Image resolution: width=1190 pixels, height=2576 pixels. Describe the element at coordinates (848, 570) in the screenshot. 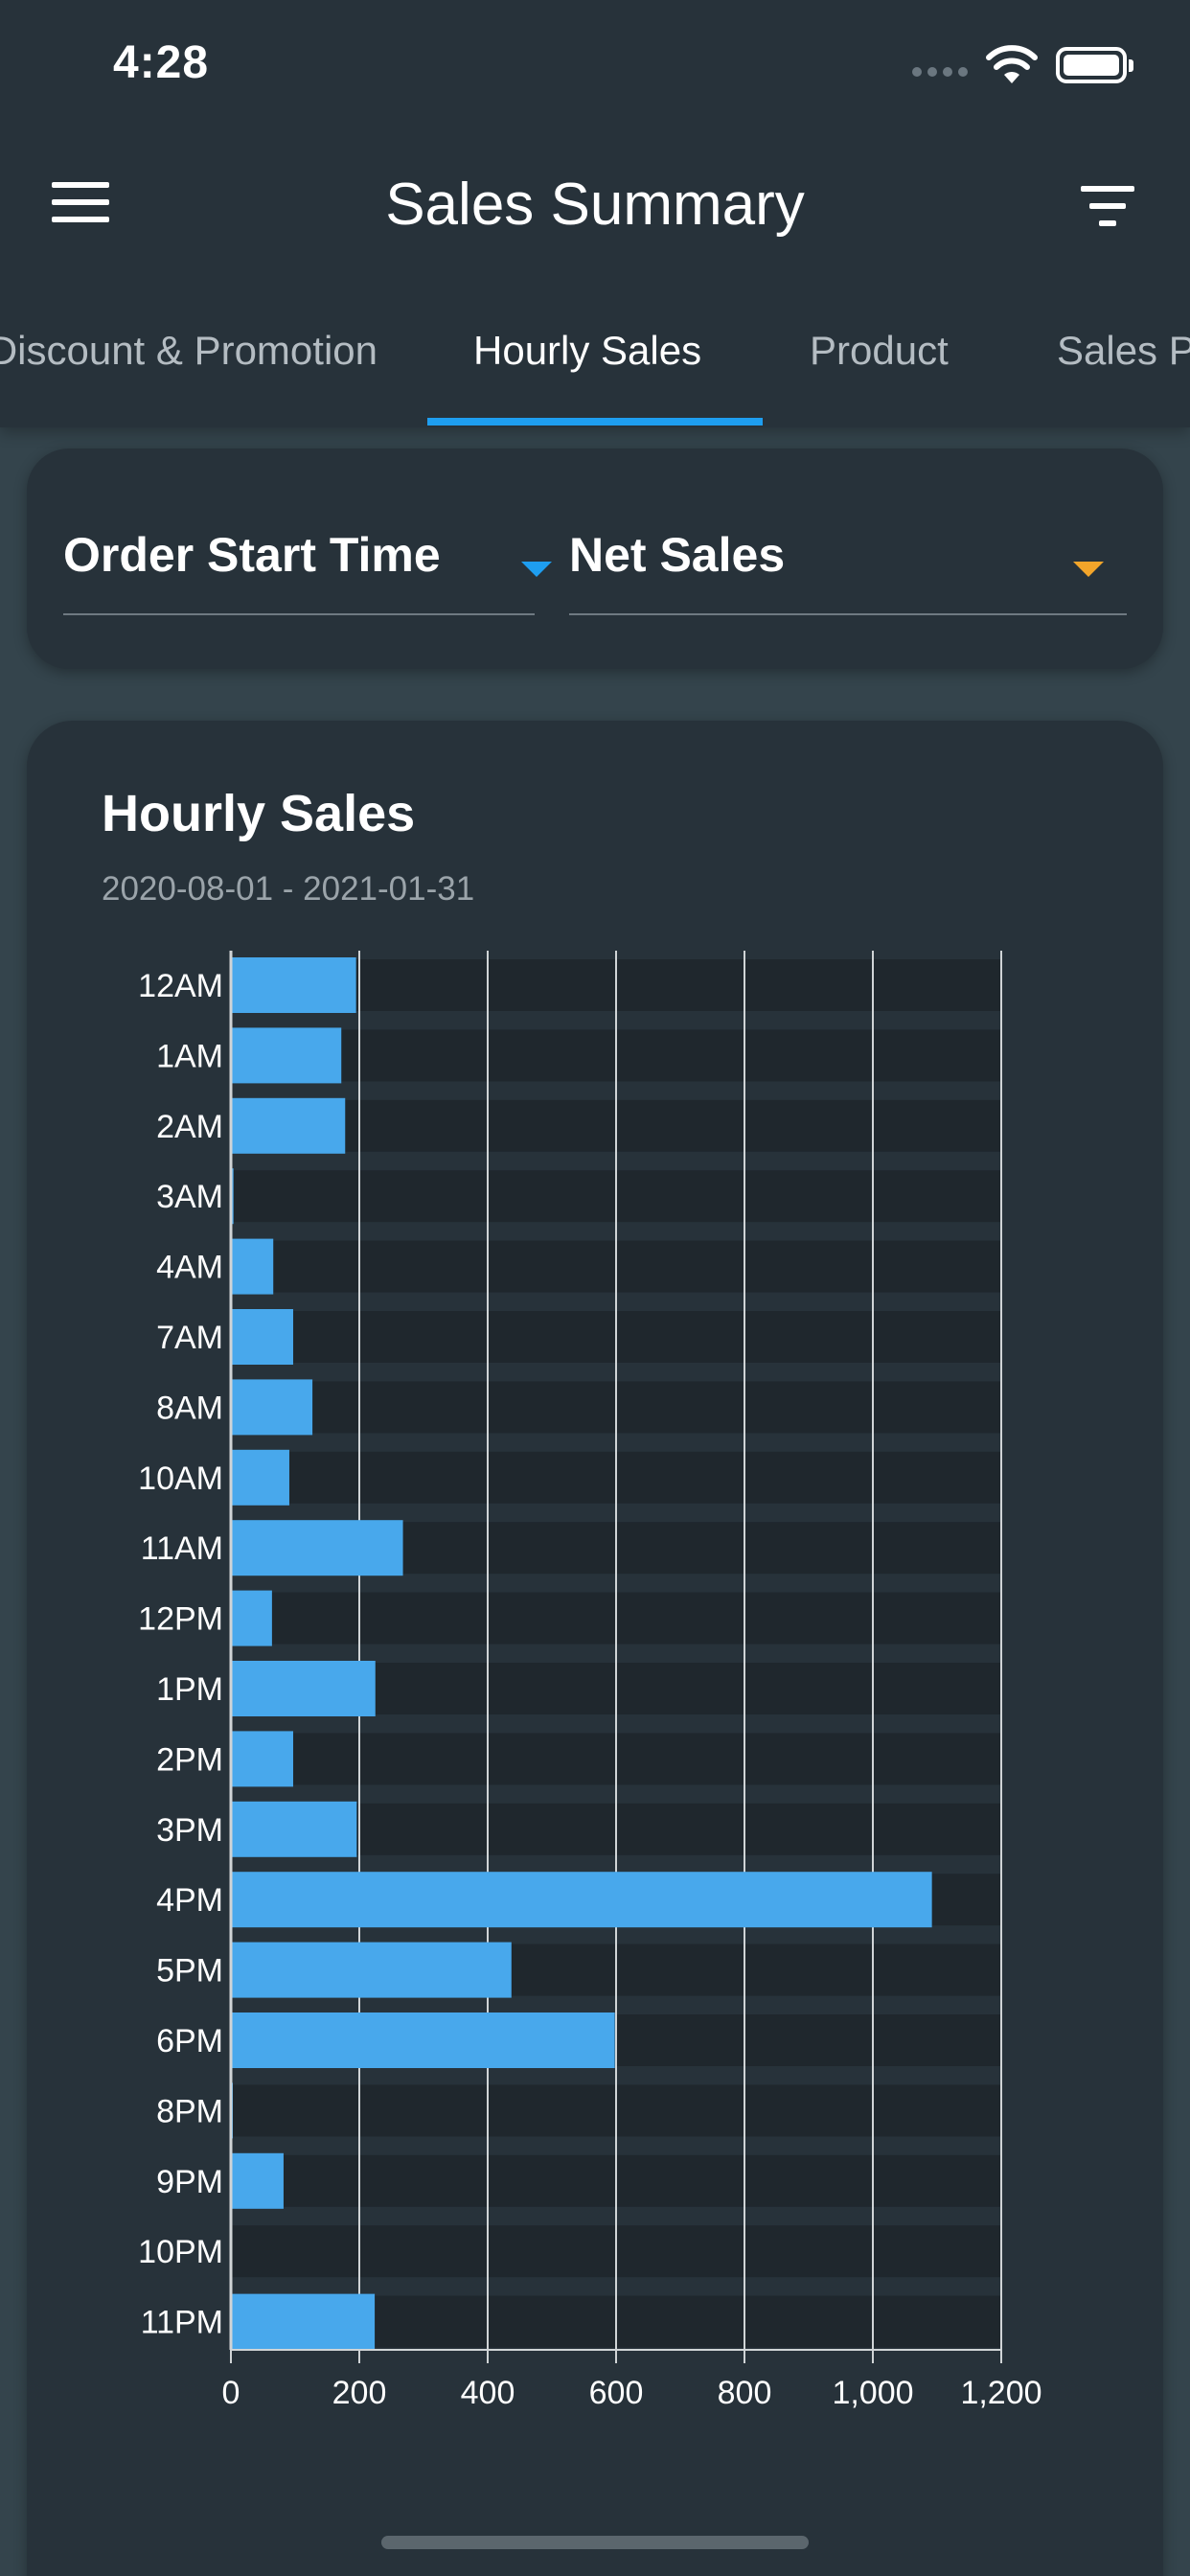

I see `metric-select: Net Sales` at that location.